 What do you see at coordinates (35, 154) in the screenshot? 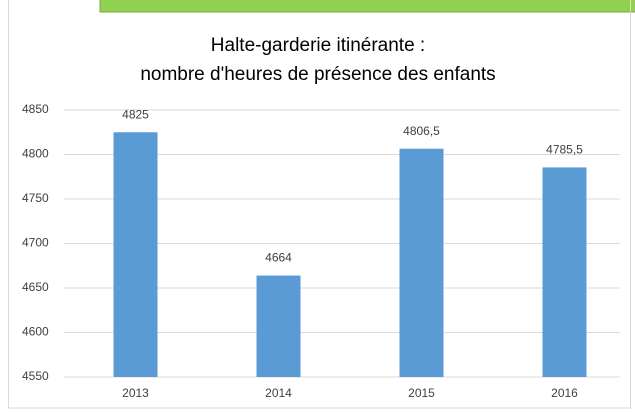
I see `y-tick-label: 4800` at bounding box center [35, 154].